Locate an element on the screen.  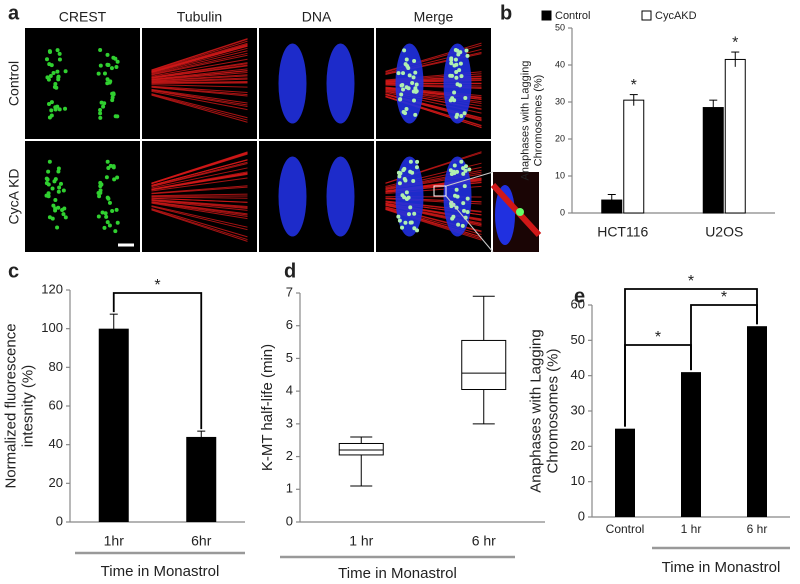
y-axis-label: intesnity (%) is located at coordinates (27, 406).